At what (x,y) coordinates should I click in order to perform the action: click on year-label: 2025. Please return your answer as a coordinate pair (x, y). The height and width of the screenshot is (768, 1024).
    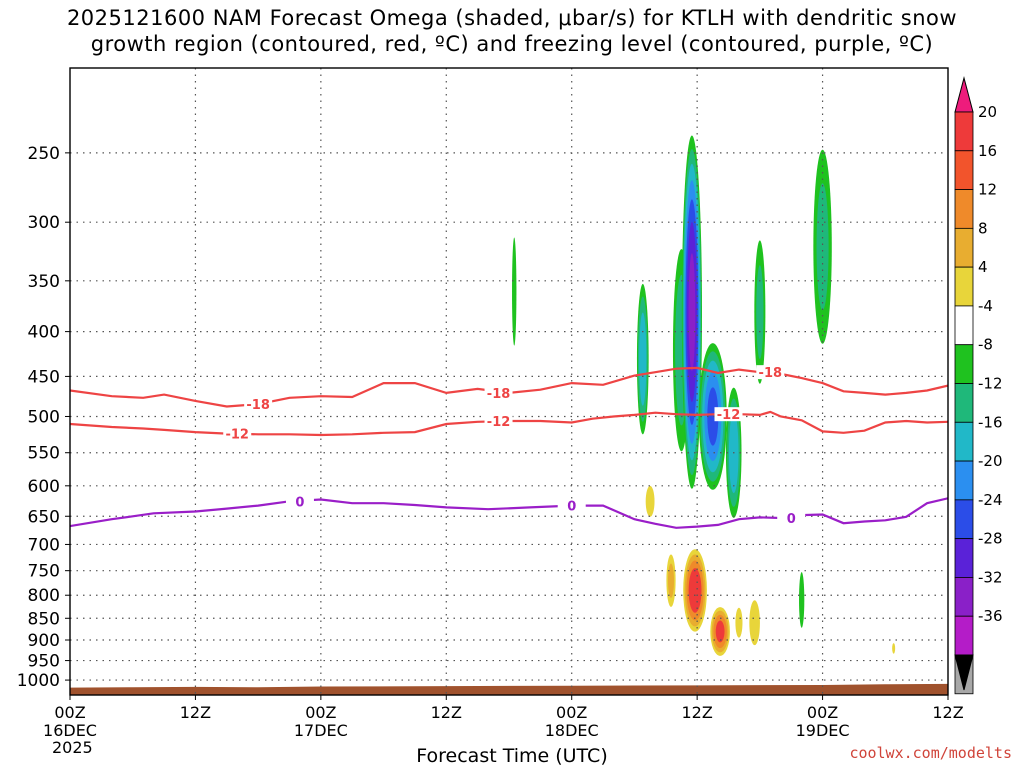
    Looking at the image, I should click on (72, 747).